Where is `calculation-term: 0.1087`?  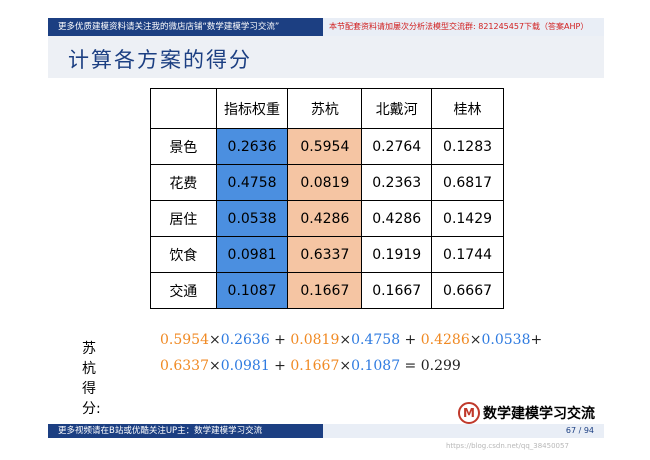 calculation-term: 0.1087 is located at coordinates (376, 366).